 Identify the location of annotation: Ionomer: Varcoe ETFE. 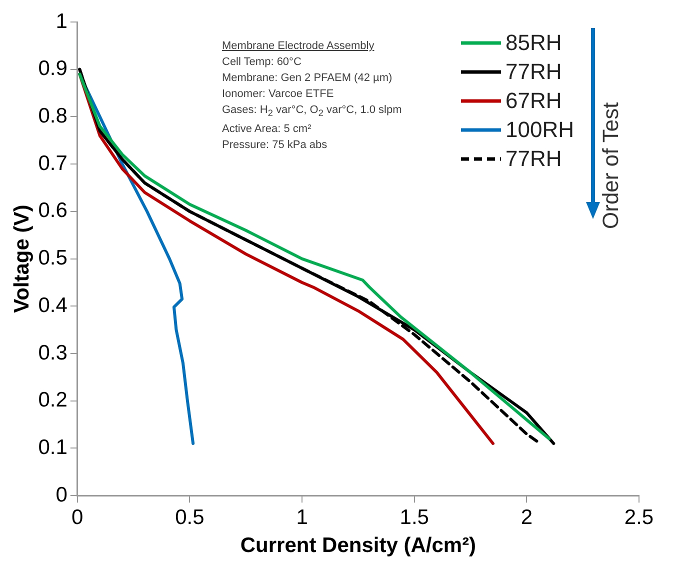
(278, 94).